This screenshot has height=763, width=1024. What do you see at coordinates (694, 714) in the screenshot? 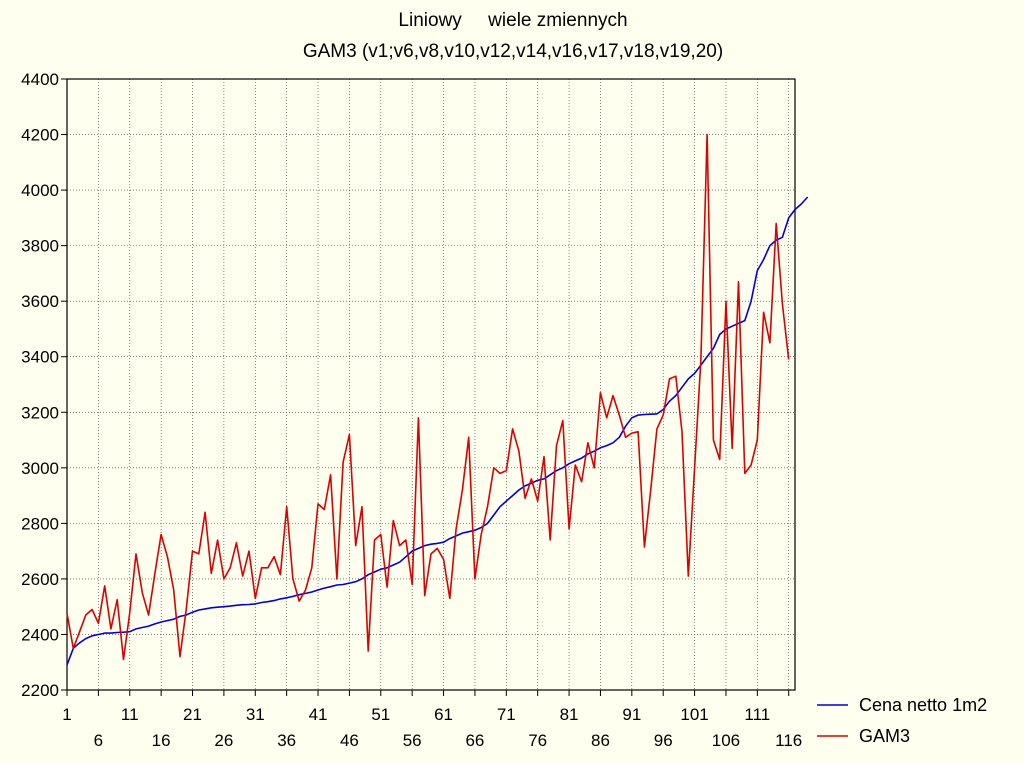
I see `x-tick-label: 101` at bounding box center [694, 714].